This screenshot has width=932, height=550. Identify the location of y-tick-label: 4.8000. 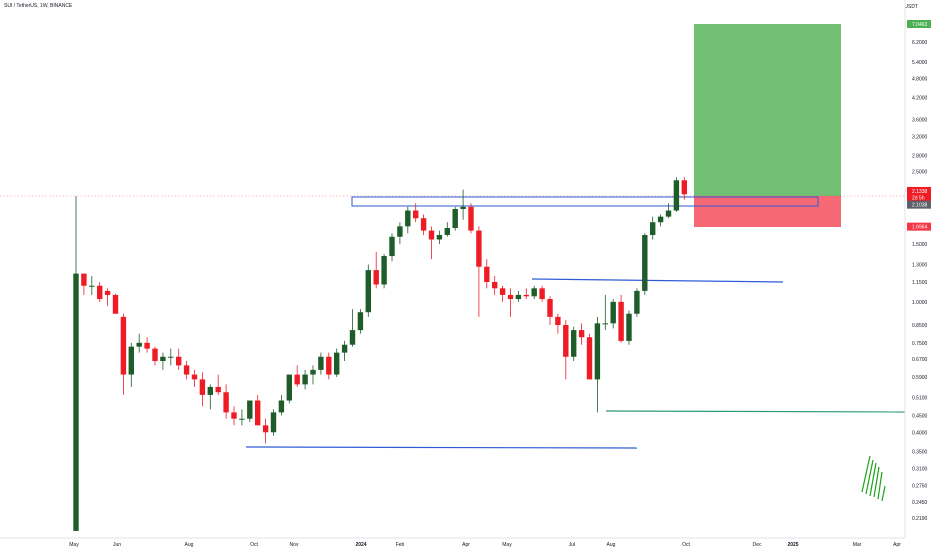
(920, 80).